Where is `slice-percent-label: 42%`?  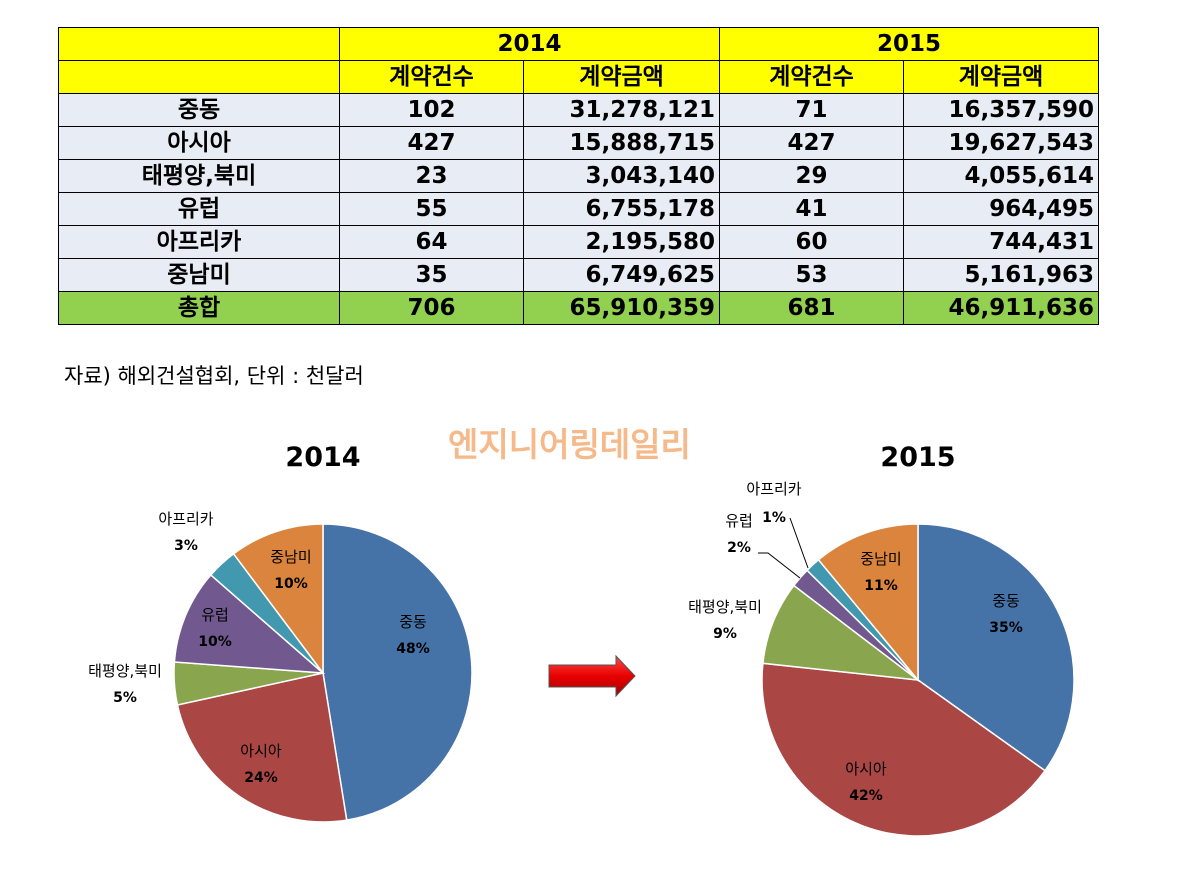
slice-percent-label: 42% is located at coordinates (866, 796).